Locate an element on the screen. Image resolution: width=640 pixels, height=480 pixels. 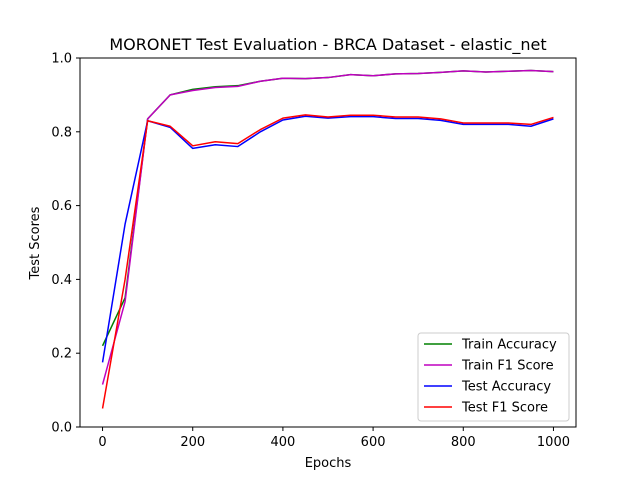
y-axis-label: Test Scores is located at coordinates (35, 243).